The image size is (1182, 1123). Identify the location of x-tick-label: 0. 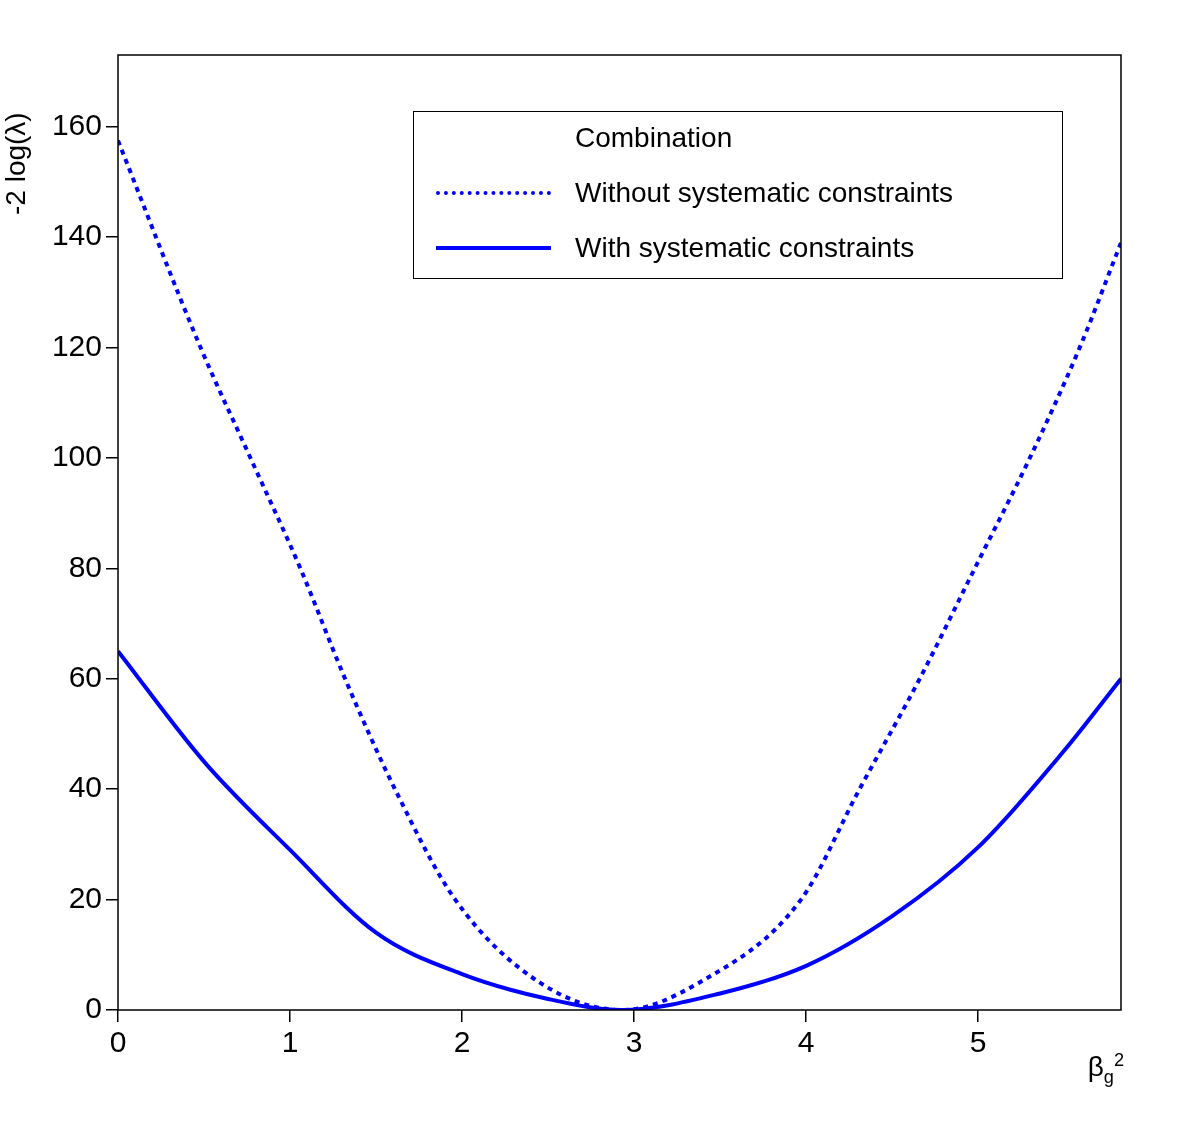
(118, 1042).